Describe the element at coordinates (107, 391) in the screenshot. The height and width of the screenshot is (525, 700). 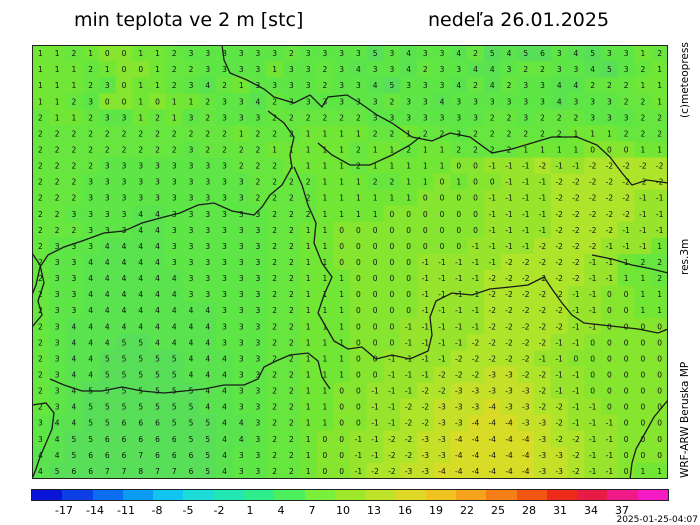
I see `grid-value: 5` at that location.